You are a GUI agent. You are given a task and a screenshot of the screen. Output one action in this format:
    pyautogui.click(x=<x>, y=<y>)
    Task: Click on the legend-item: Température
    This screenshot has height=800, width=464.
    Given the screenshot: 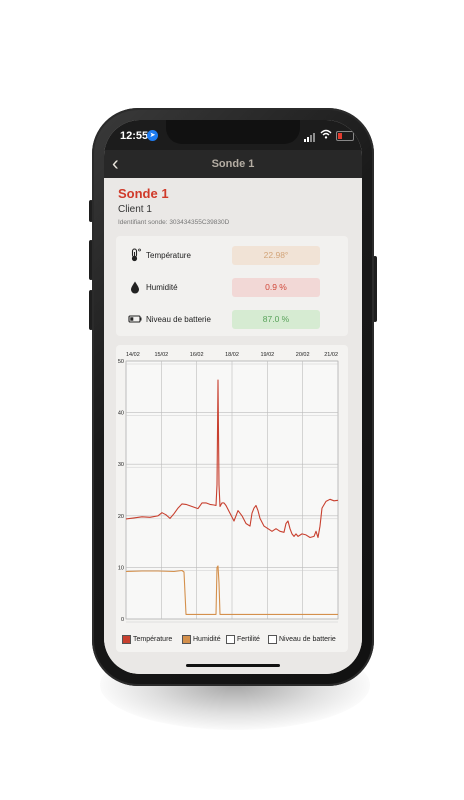 What is the action you would take?
    pyautogui.click(x=147, y=639)
    